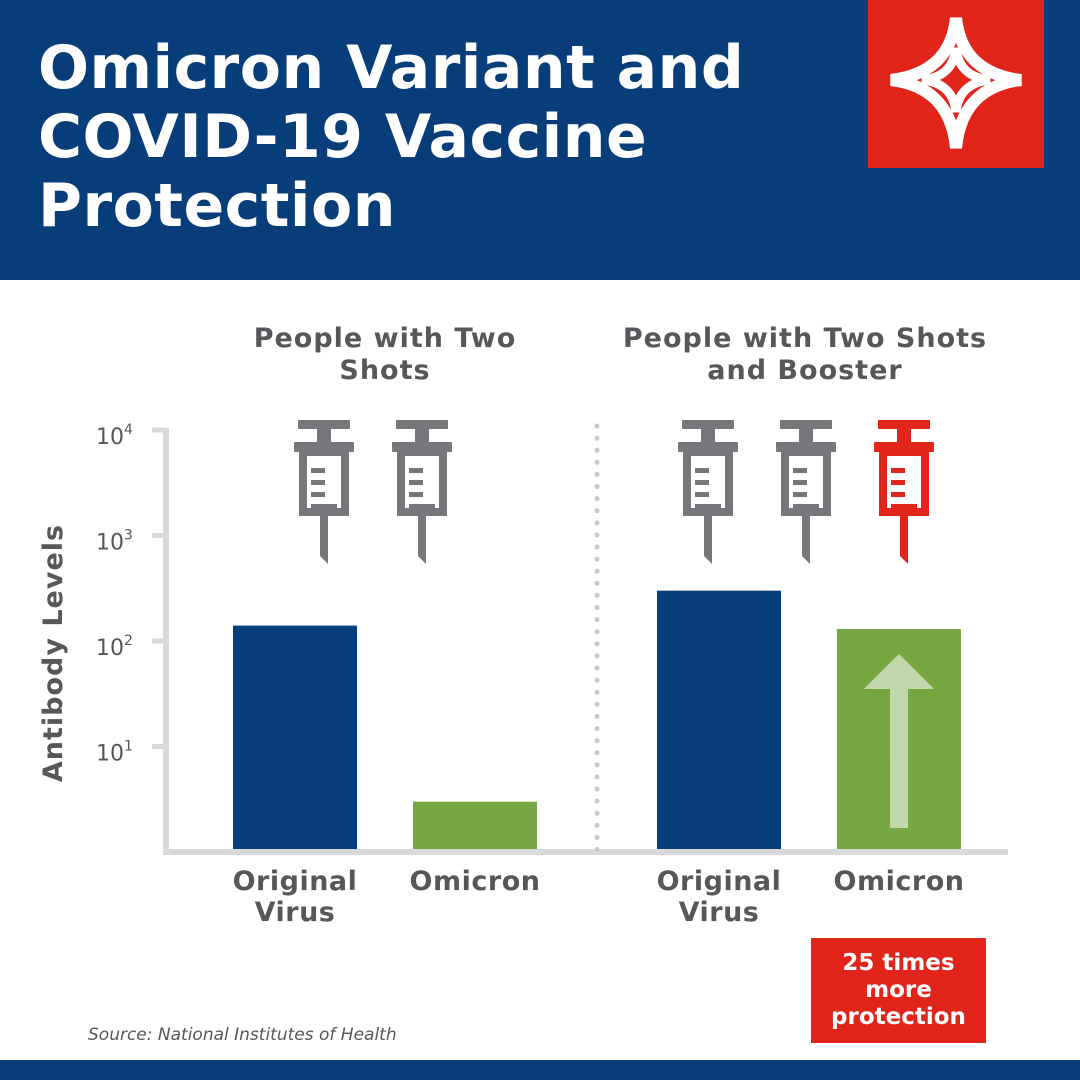  I want to click on logo, so click(956, 84).